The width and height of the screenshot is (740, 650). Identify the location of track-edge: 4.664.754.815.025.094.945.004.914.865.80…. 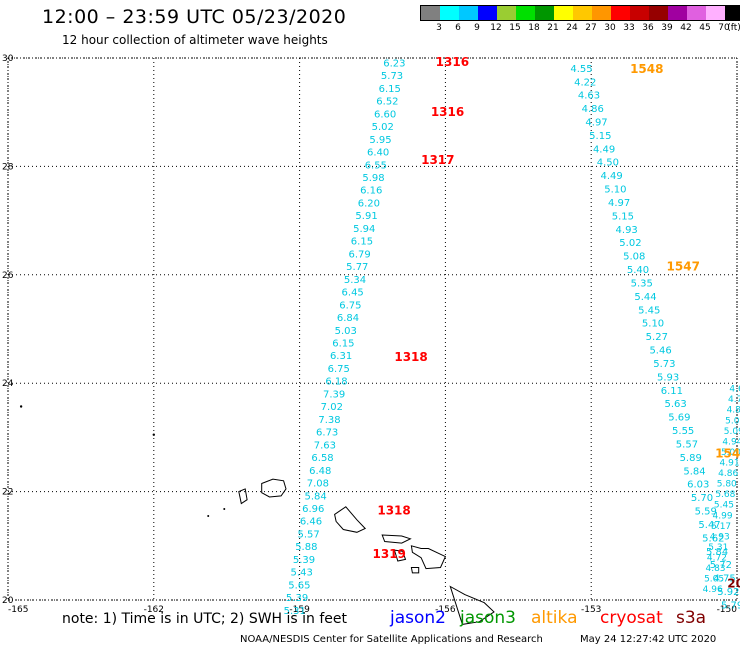
(721, 490).